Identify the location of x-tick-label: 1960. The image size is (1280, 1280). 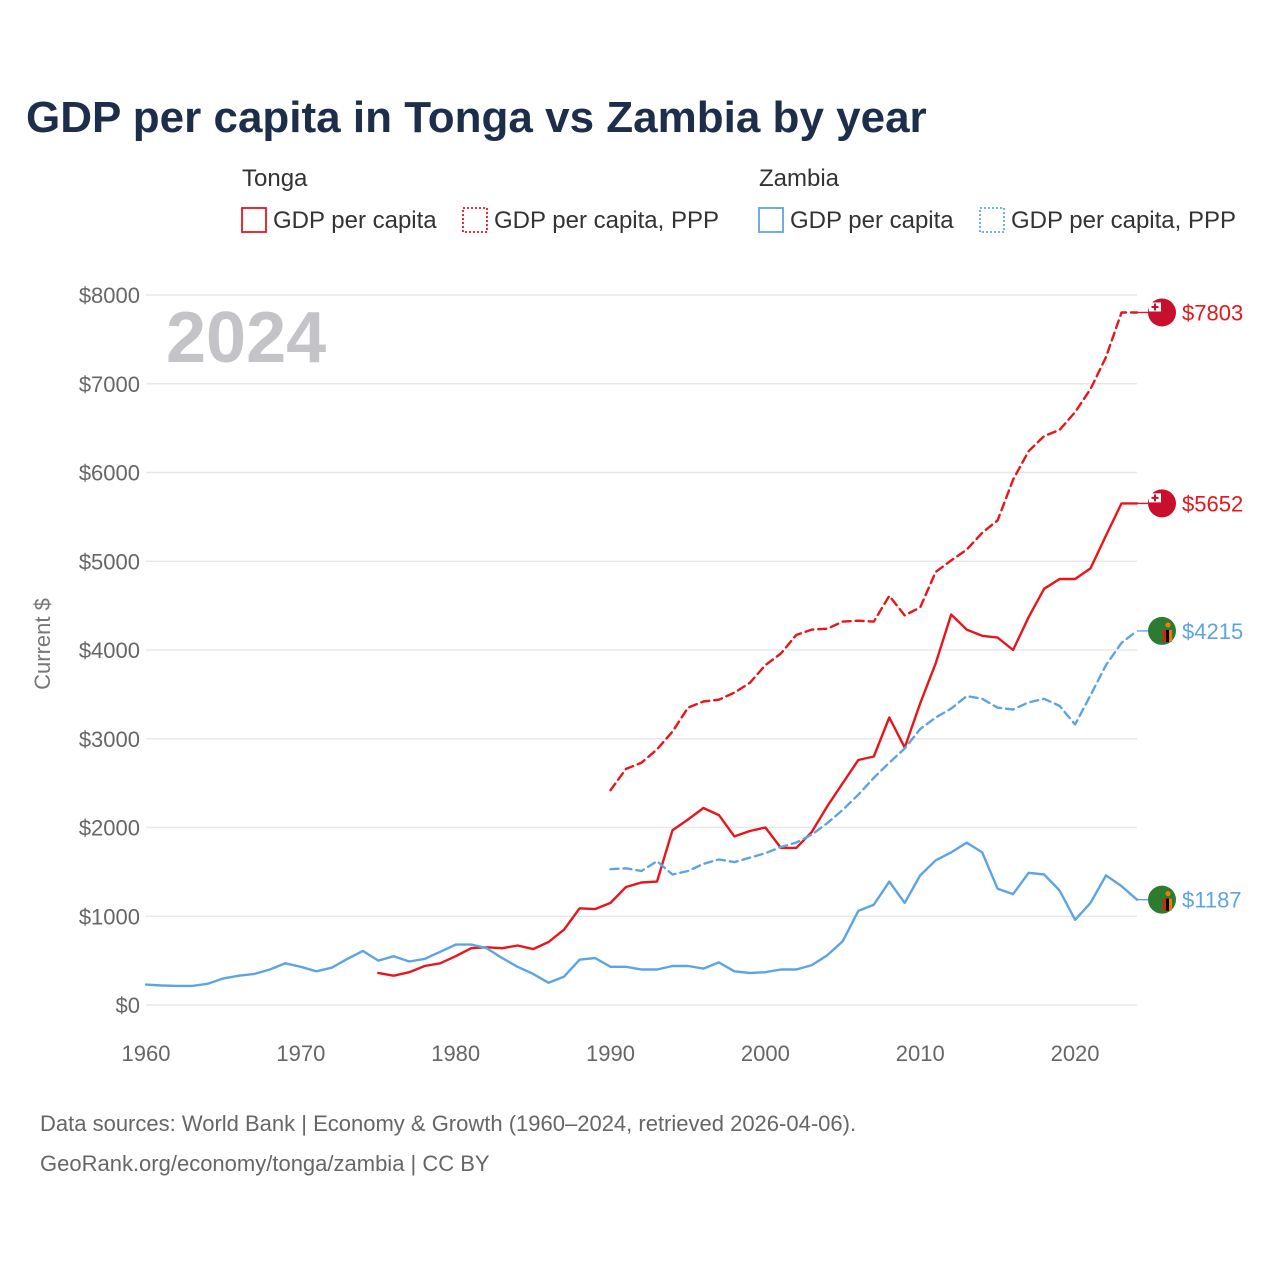
(146, 1053).